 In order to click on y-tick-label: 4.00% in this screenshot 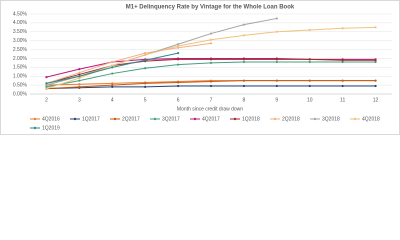, I will do `click(20, 23)`.